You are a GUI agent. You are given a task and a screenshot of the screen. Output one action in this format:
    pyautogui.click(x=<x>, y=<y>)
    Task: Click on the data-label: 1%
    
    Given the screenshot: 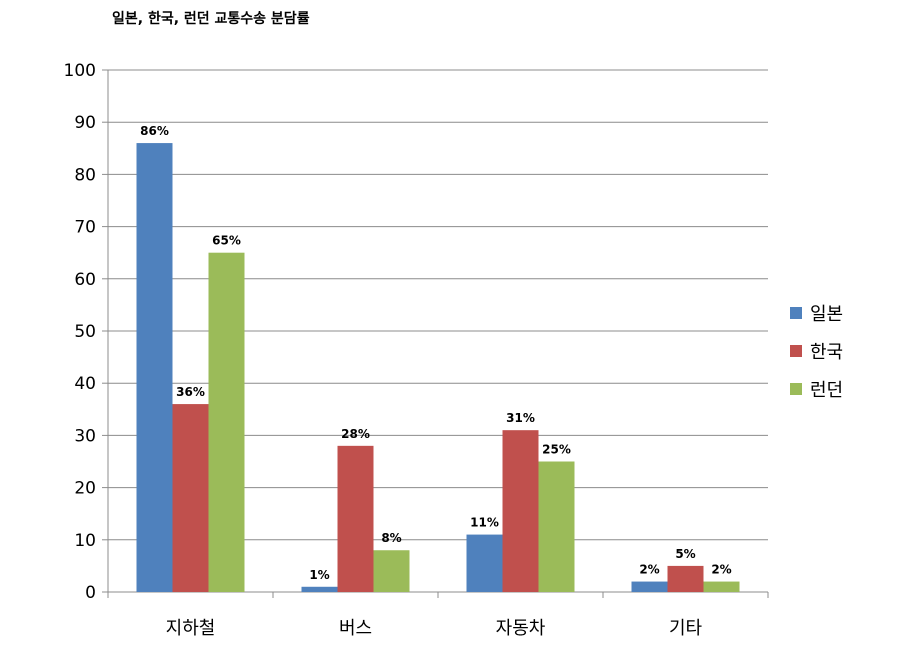 What is the action you would take?
    pyautogui.click(x=319, y=575)
    